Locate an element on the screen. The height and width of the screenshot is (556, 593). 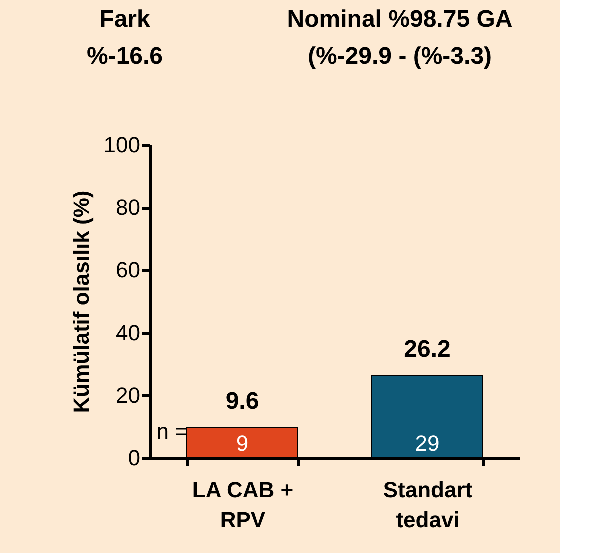
y-tick-label: 60 is located at coordinates (128, 270).